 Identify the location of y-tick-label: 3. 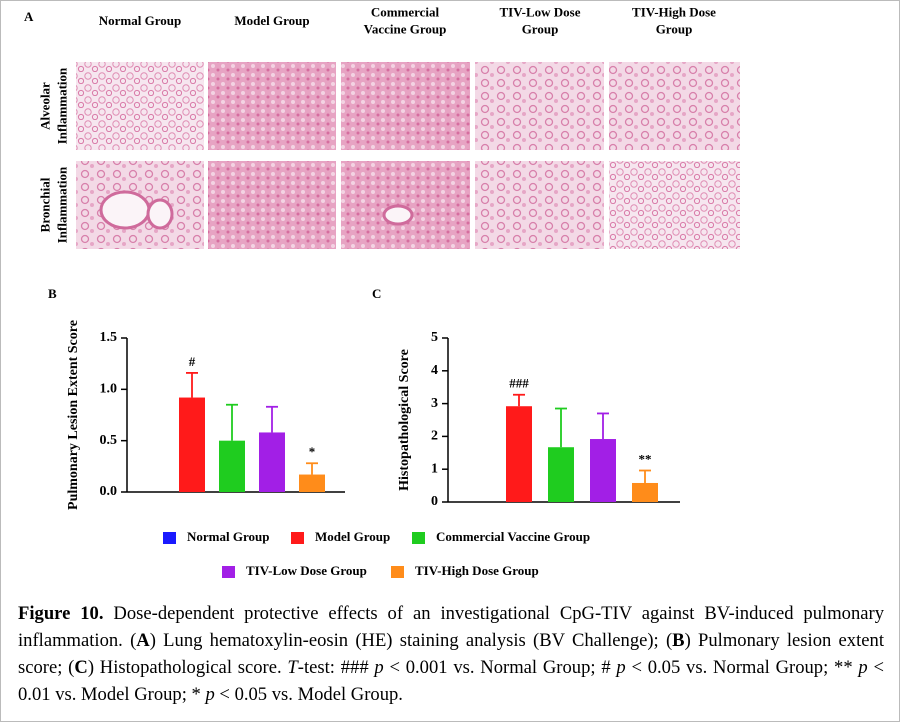
(434, 403).